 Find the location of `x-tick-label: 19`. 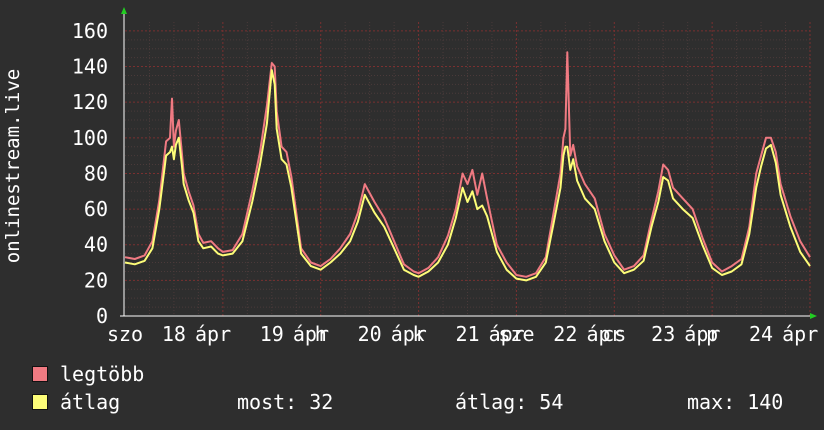

x-tick-label: 19 is located at coordinates (272, 334).